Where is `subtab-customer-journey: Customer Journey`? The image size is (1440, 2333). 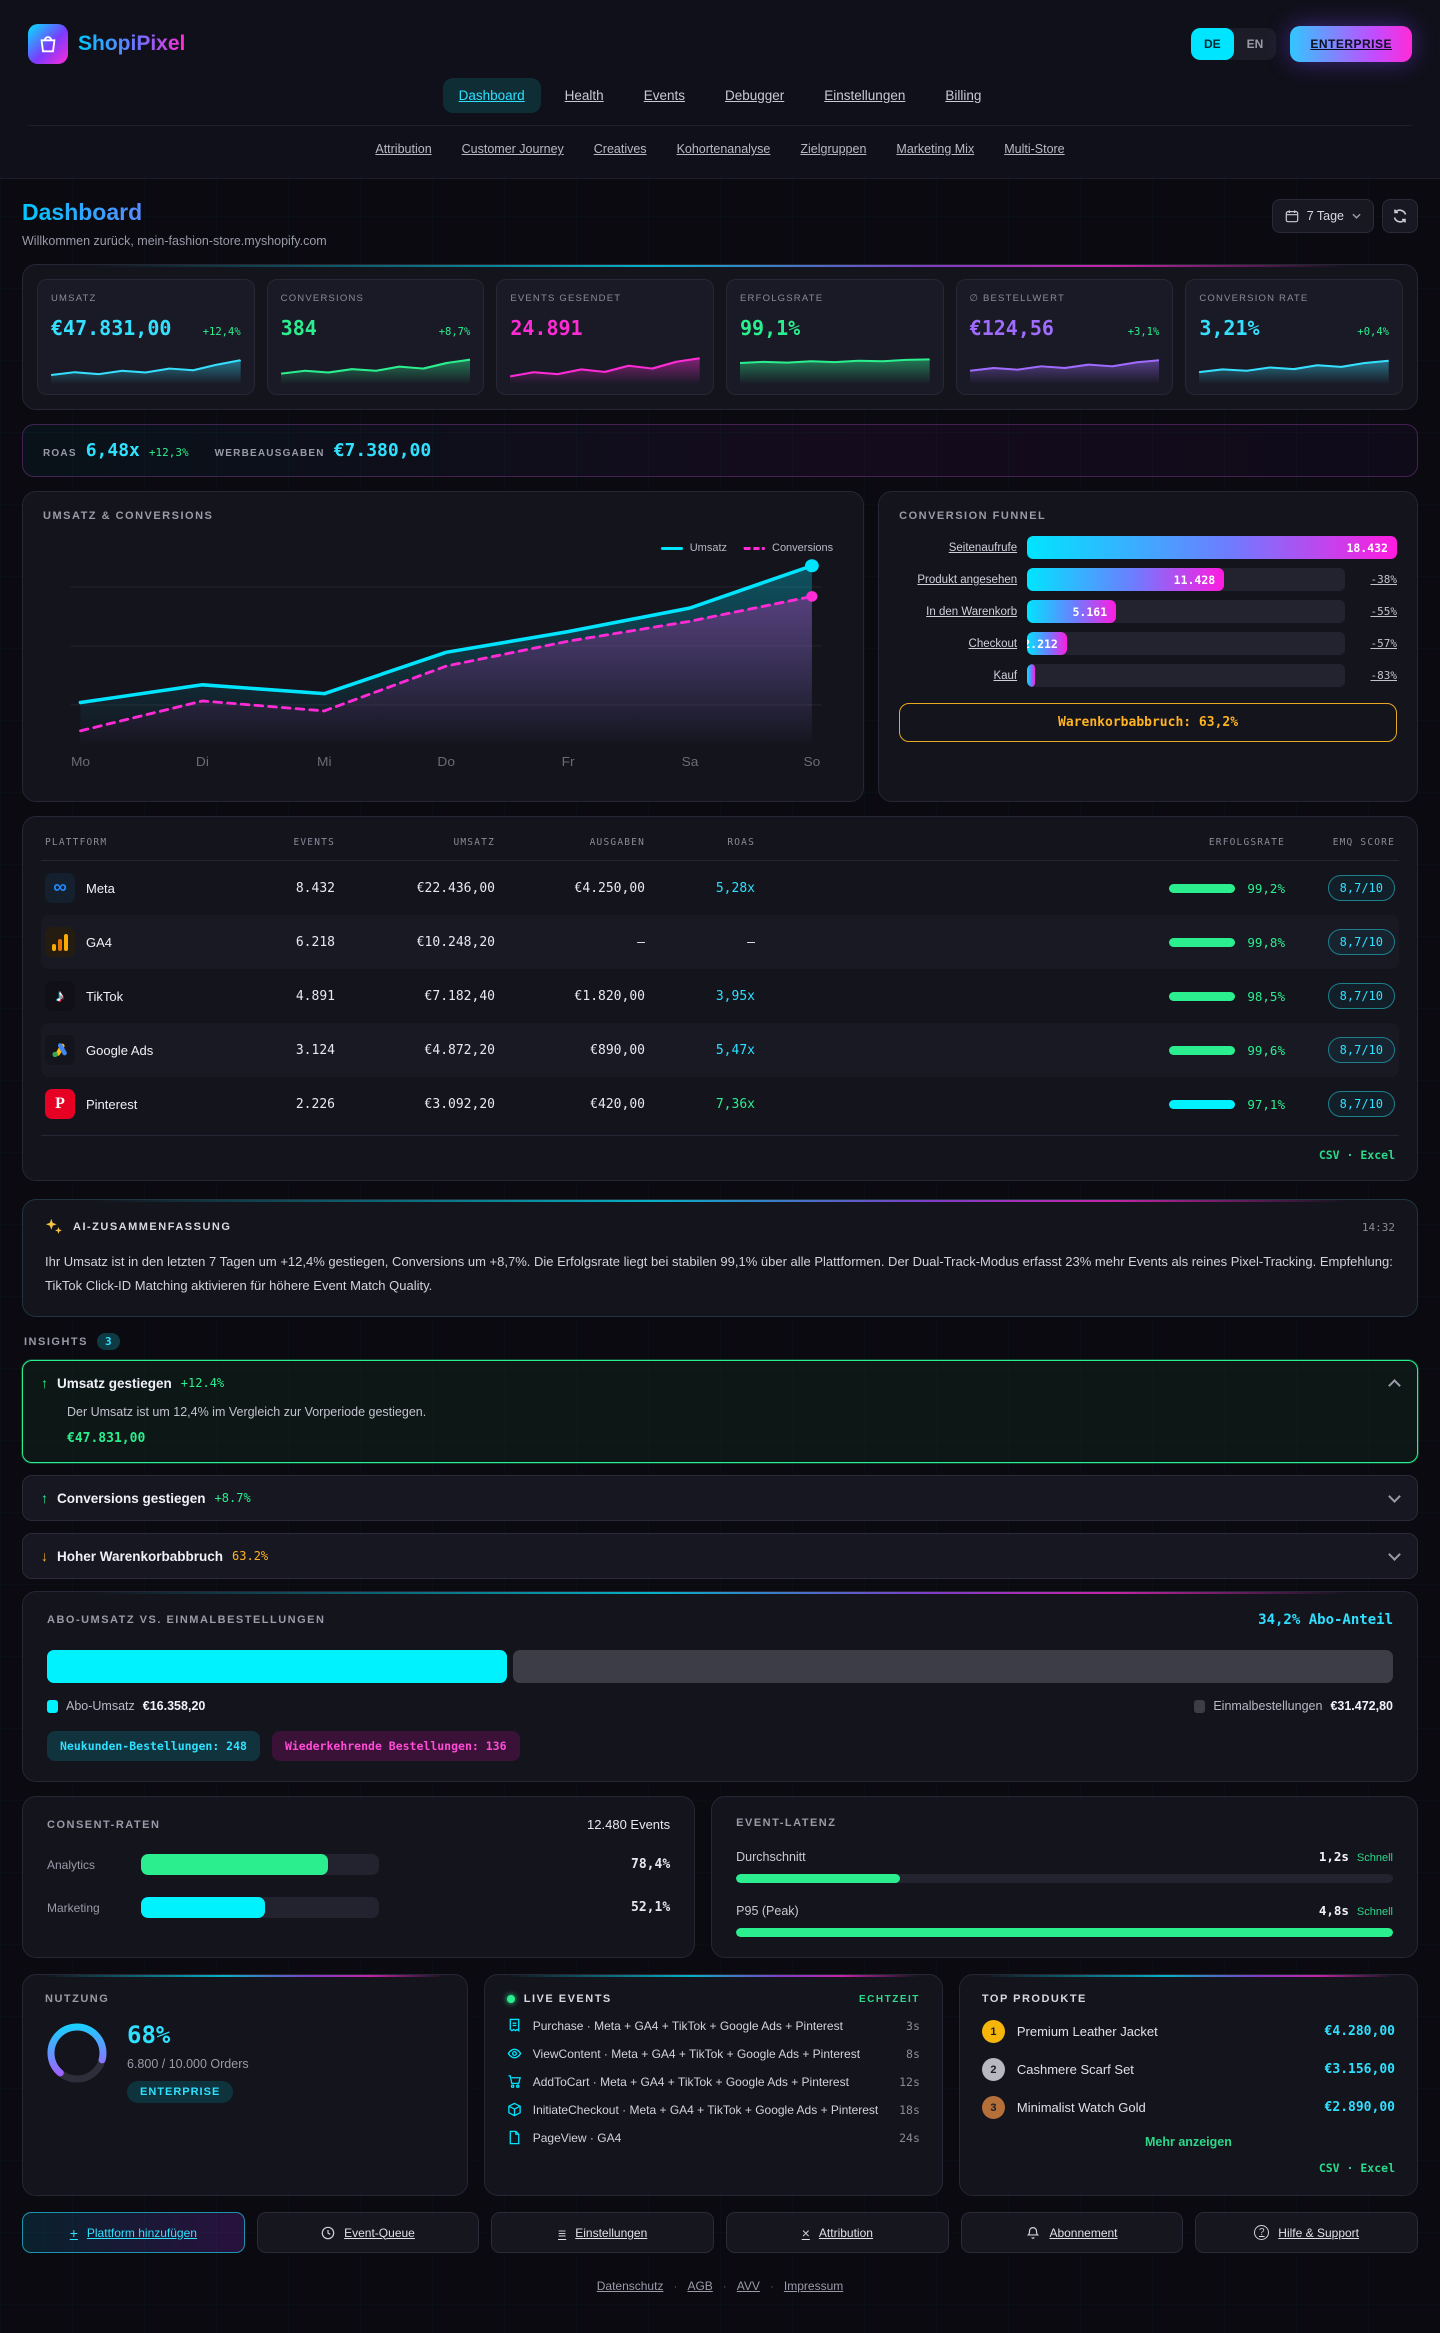
subtab-customer-journey: Customer Journey is located at coordinates (512, 149).